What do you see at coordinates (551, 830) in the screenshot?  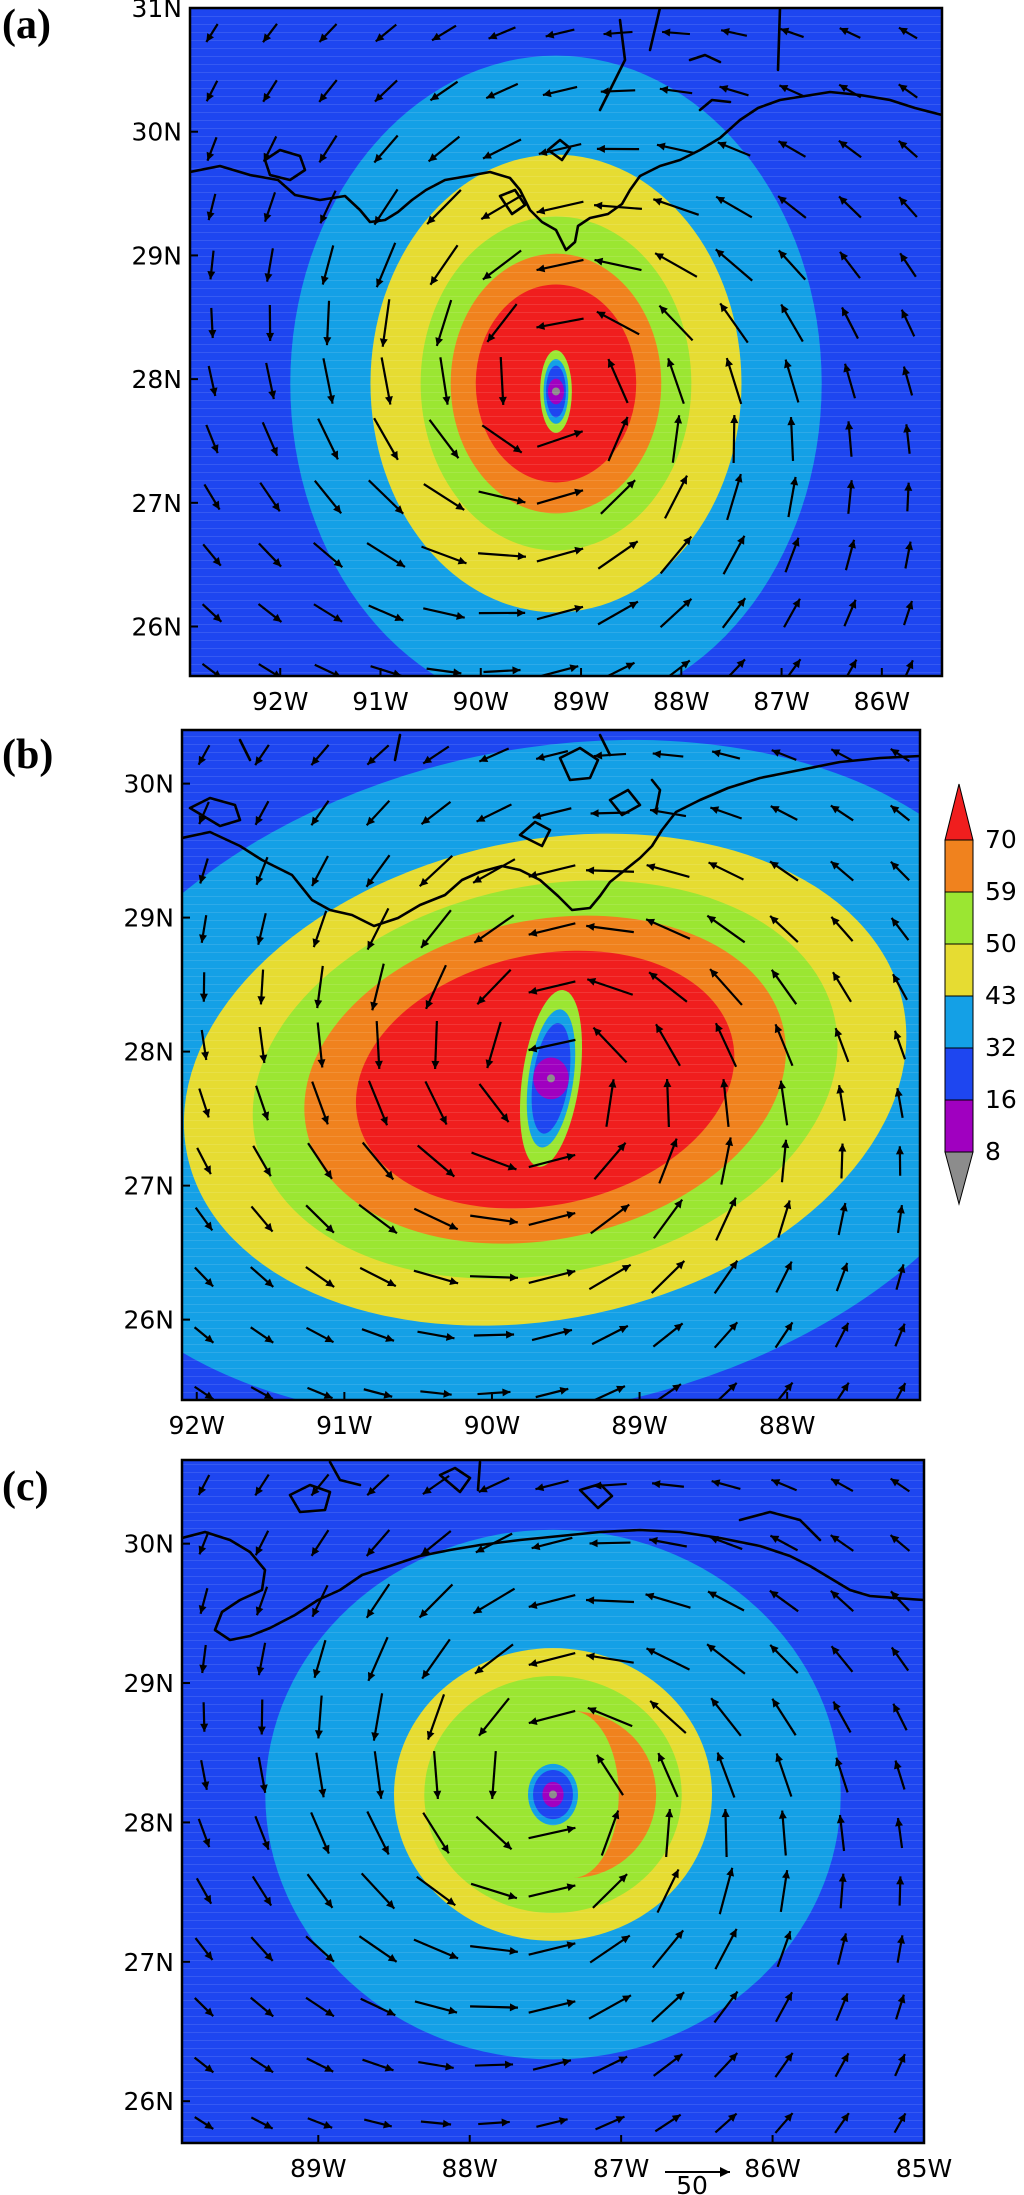 I see `coastline-b` at bounding box center [551, 830].